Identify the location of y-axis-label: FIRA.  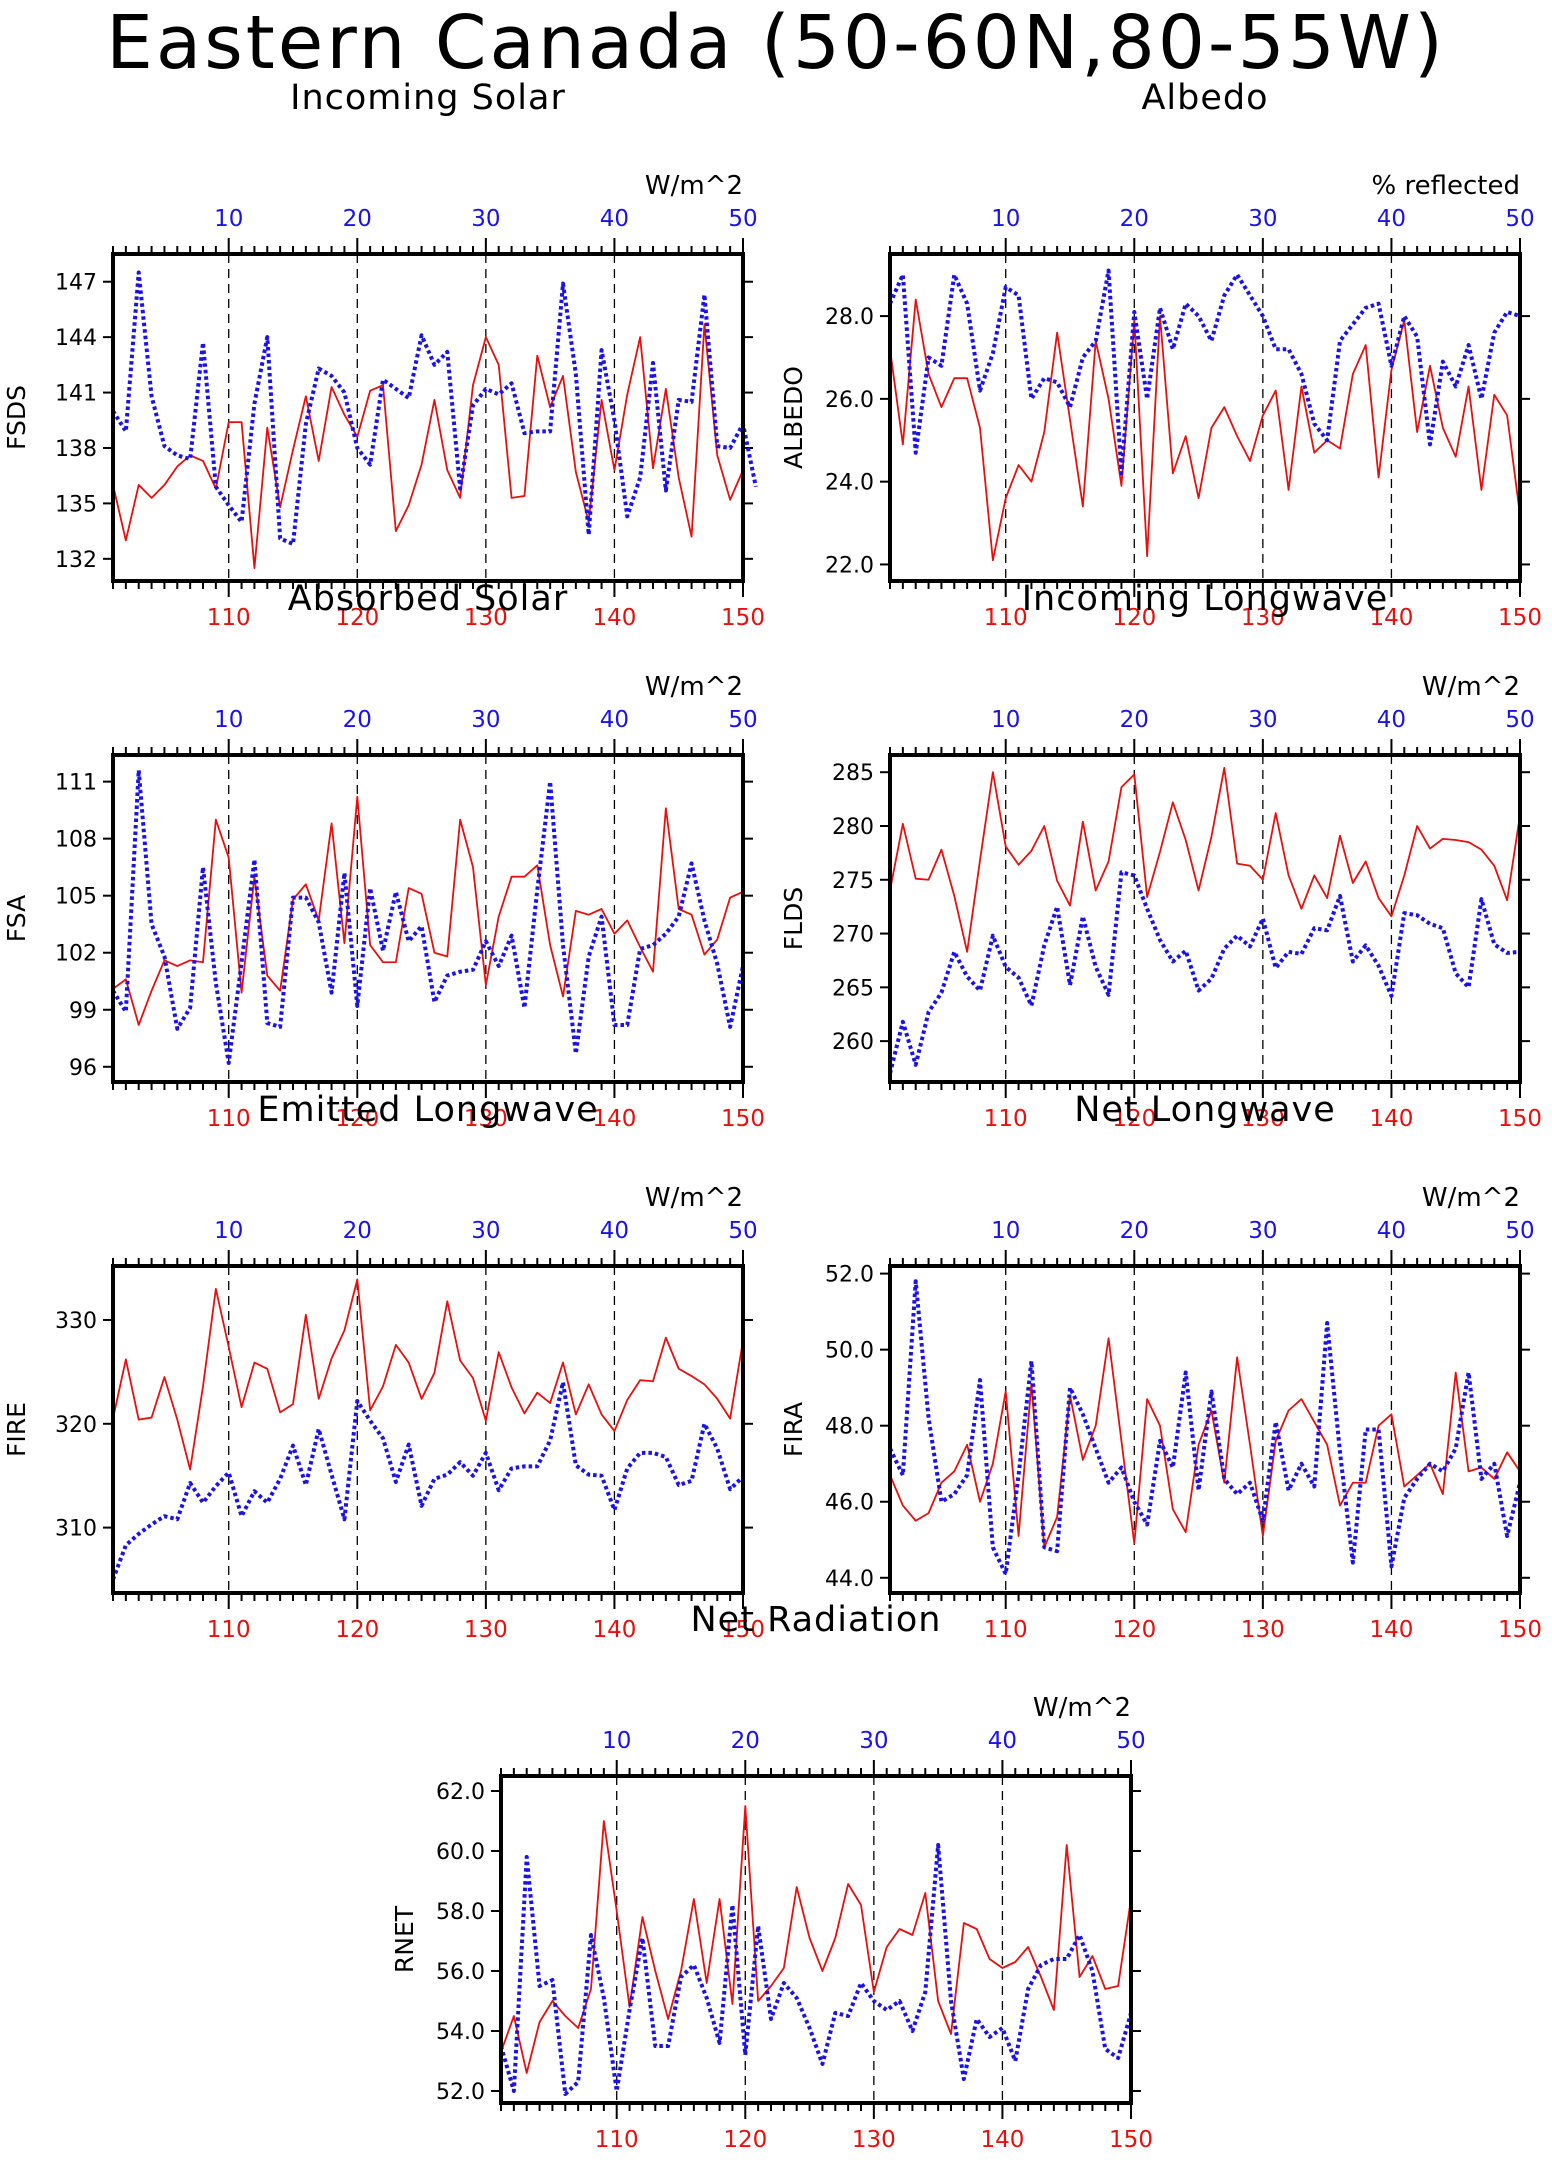
(793, 1429).